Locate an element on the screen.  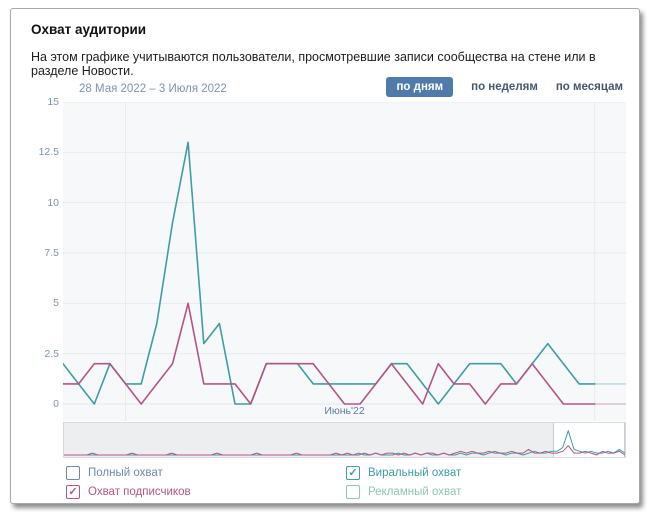
minimap-navigator is located at coordinates (344, 440).